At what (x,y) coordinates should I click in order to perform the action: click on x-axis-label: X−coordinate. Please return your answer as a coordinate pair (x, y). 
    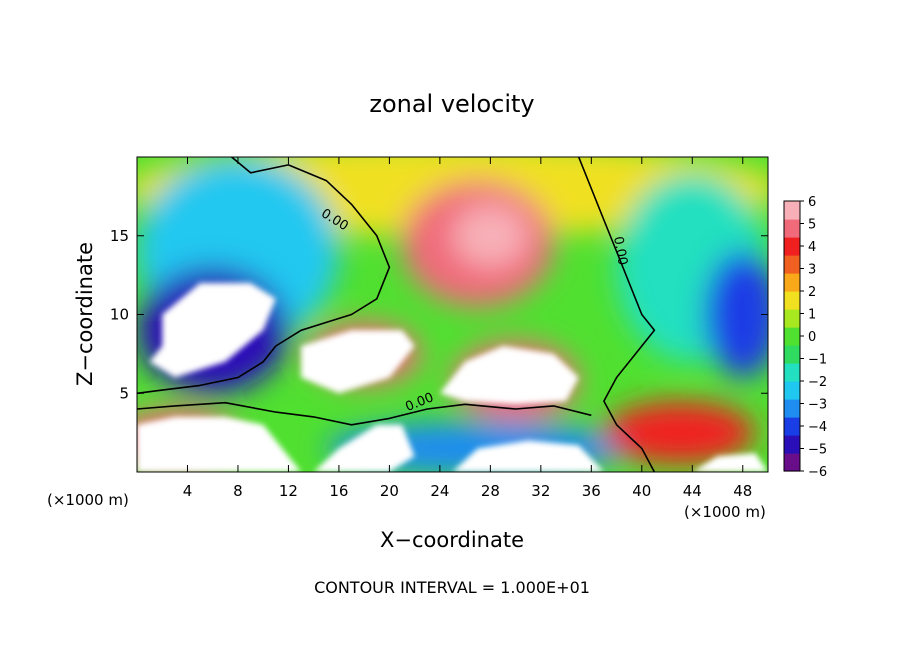
    Looking at the image, I should click on (452, 540).